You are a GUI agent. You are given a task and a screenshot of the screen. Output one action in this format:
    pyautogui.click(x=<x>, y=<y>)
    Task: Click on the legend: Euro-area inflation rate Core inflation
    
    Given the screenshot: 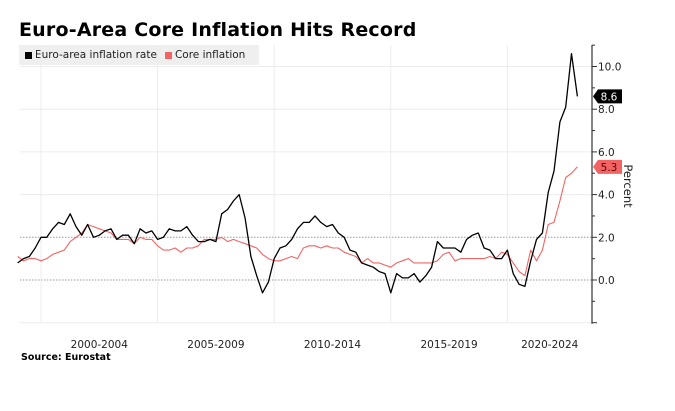 What is the action you would take?
    pyautogui.click(x=139, y=55)
    